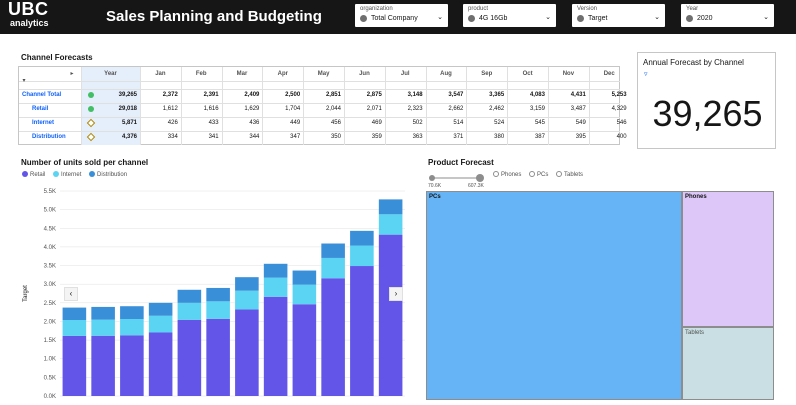  What do you see at coordinates (295, 123) in the screenshot?
I see `grid-cell: 449` at bounding box center [295, 123].